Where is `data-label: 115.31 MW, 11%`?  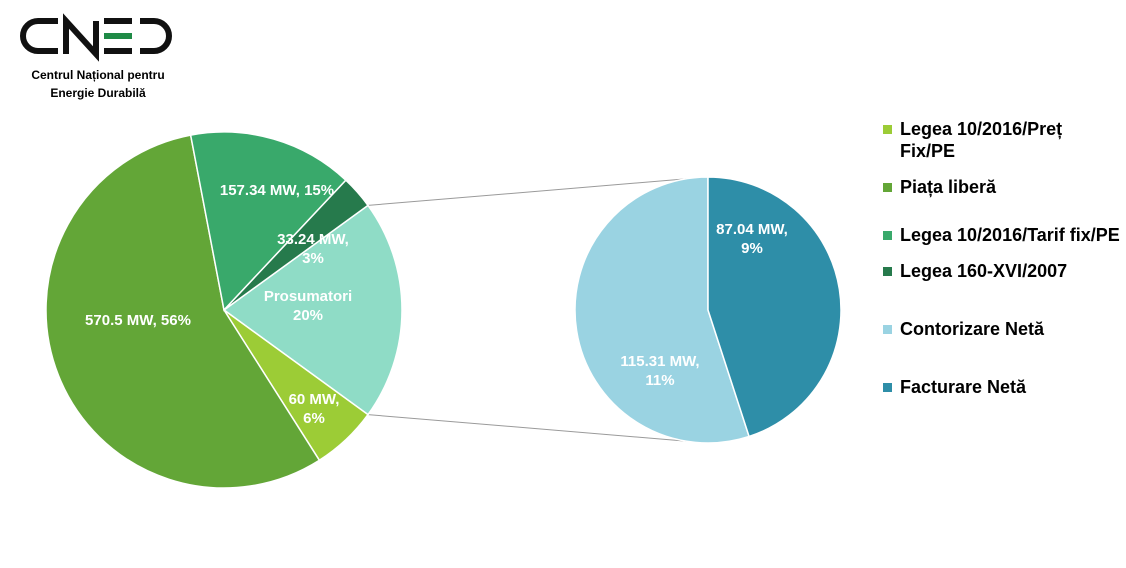
data-label: 115.31 MW, 11% is located at coordinates (659, 371).